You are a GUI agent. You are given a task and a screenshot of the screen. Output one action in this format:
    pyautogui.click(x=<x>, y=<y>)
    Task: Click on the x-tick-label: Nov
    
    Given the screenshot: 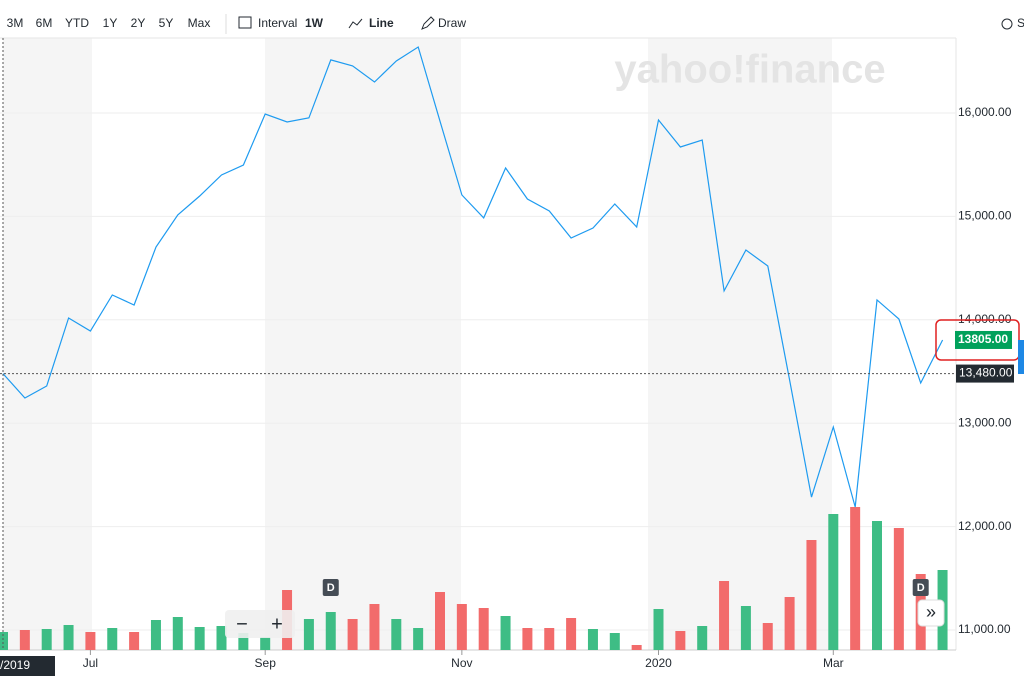 What is the action you would take?
    pyautogui.click(x=461, y=663)
    